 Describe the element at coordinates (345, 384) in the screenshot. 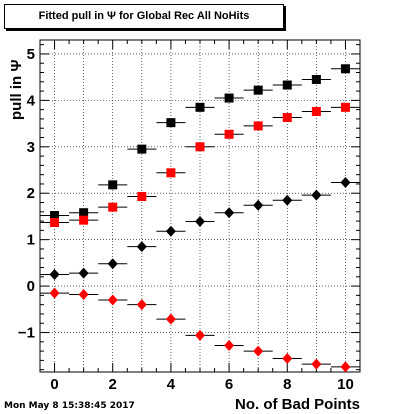

I see `x-tick-label: 10` at that location.